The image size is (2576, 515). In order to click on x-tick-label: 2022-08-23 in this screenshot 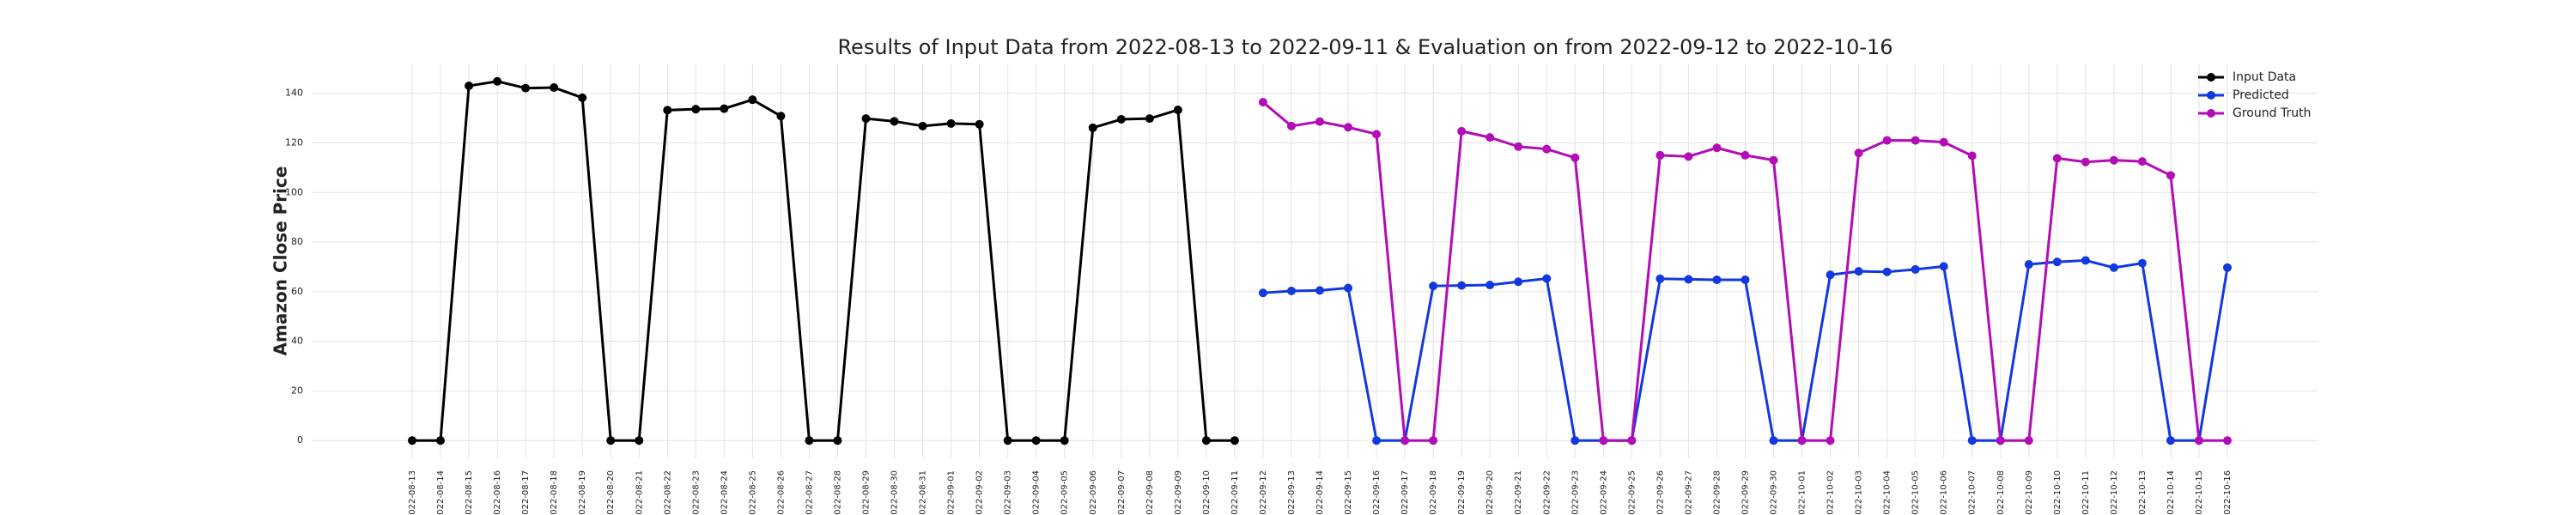, I will do `click(696, 492)`.